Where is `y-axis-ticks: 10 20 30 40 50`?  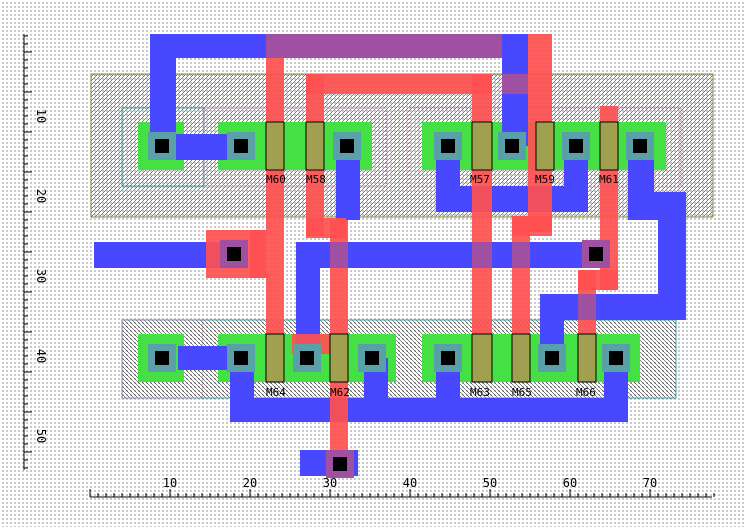 y-axis-ticks: 10 20 30 40 50 is located at coordinates (36, 252).